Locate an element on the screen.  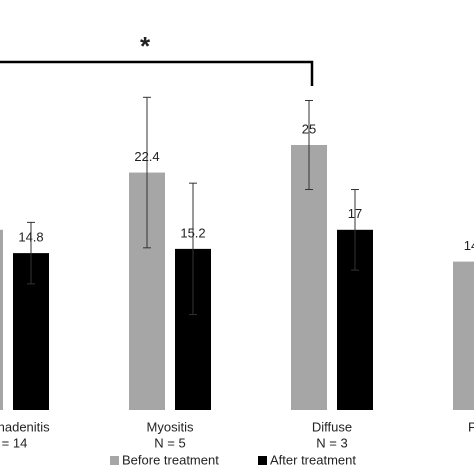
value-label: 14.8 is located at coordinates (30, 237).